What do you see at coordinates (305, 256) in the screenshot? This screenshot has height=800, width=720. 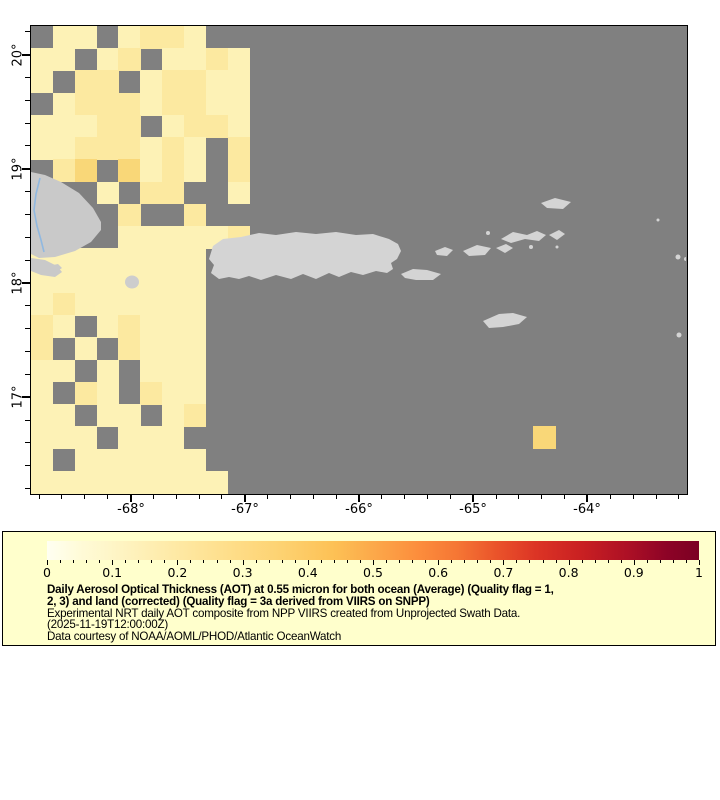 I see `puerto-rico-landmass` at bounding box center [305, 256].